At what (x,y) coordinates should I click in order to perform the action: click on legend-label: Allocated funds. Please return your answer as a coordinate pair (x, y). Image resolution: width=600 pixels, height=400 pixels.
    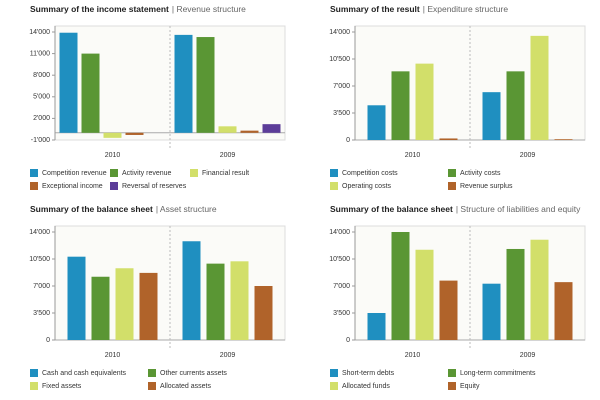
    Looking at the image, I should click on (366, 386).